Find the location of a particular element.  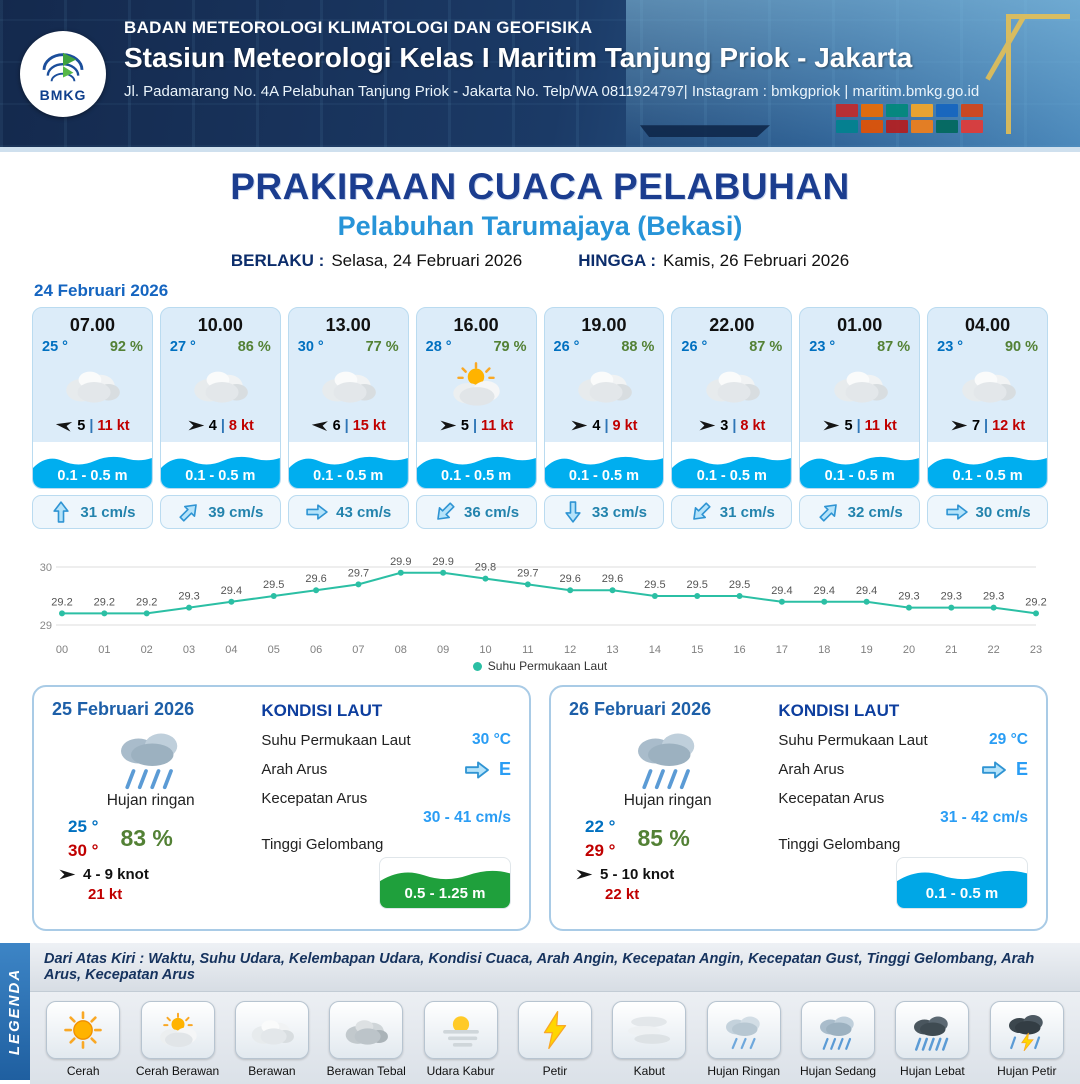

humidity: 87 % is located at coordinates (894, 347).